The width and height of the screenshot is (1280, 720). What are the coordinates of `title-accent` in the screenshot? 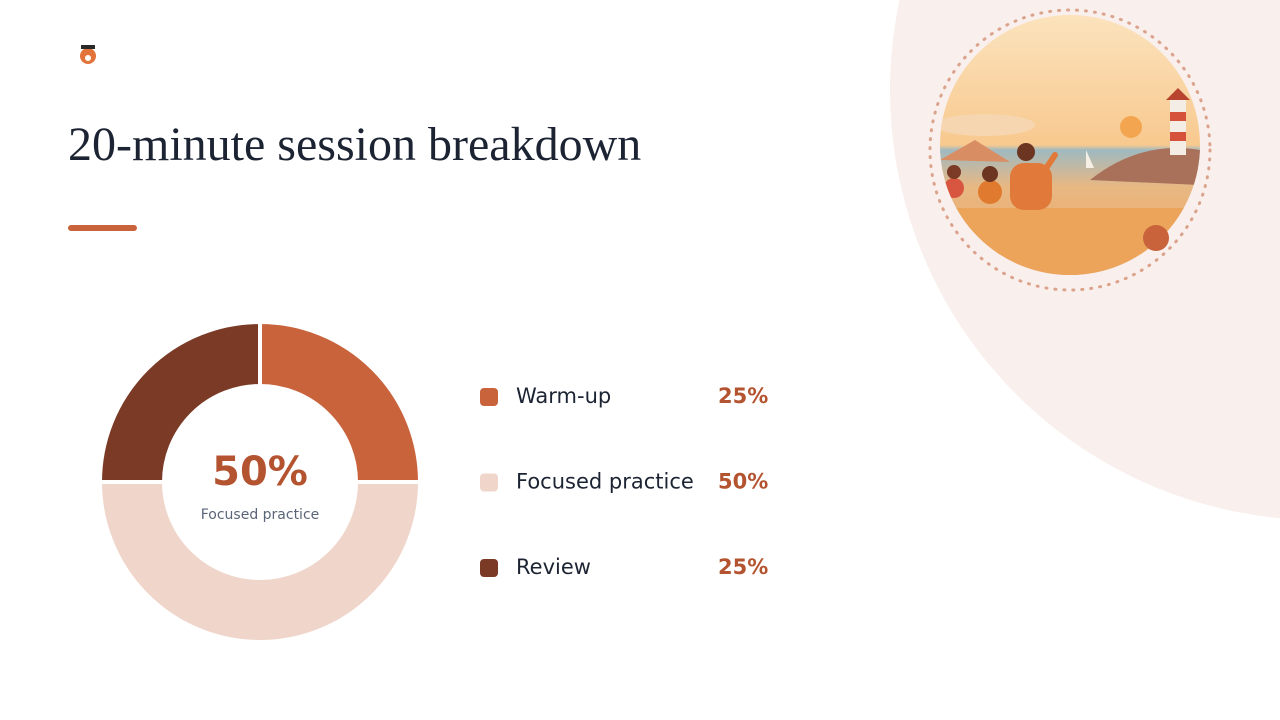 It's located at (102, 228).